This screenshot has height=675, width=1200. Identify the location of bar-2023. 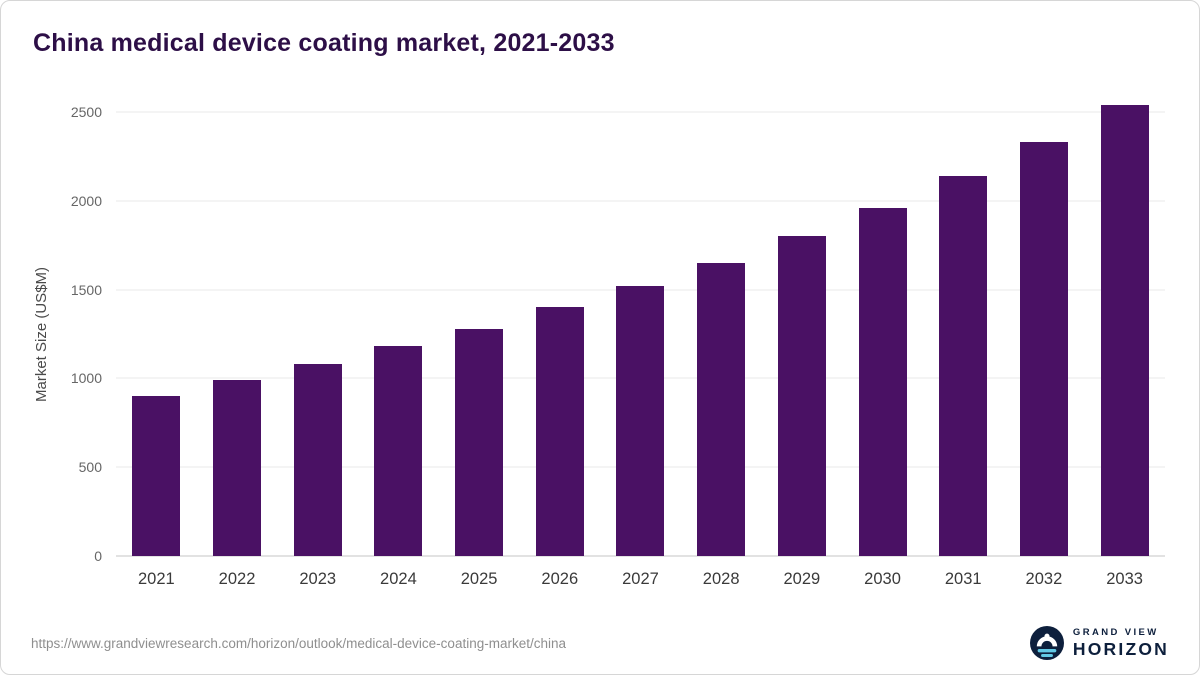
(317, 460).